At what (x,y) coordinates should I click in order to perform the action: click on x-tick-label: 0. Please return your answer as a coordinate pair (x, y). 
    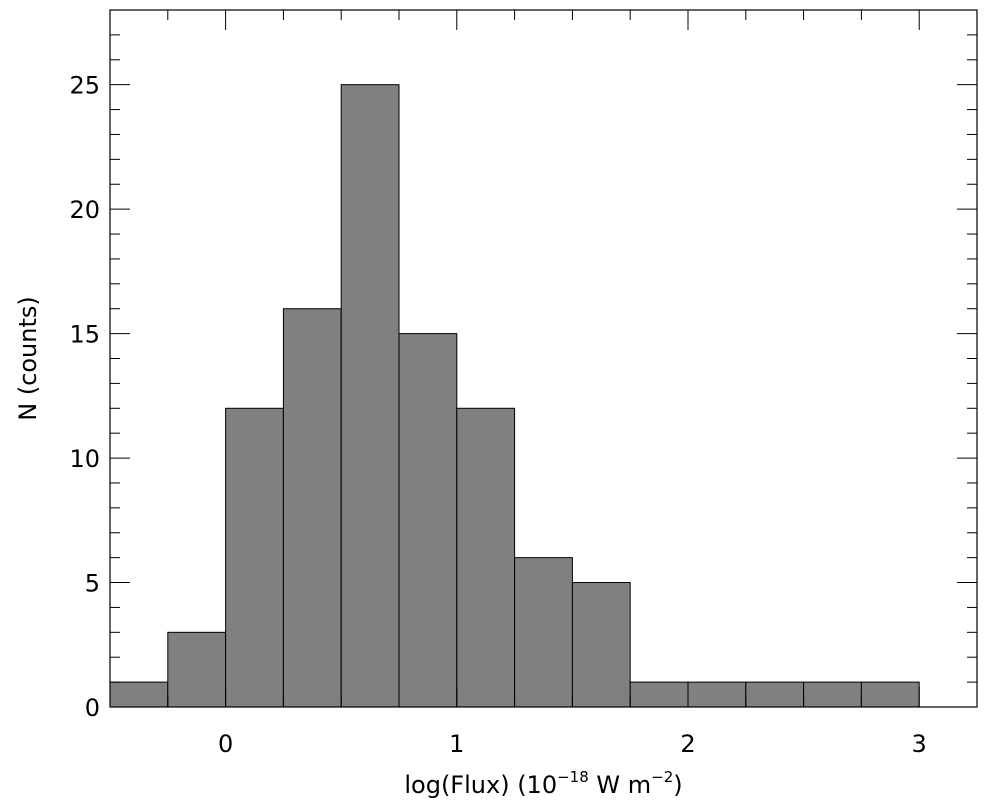
    Looking at the image, I should click on (225, 744).